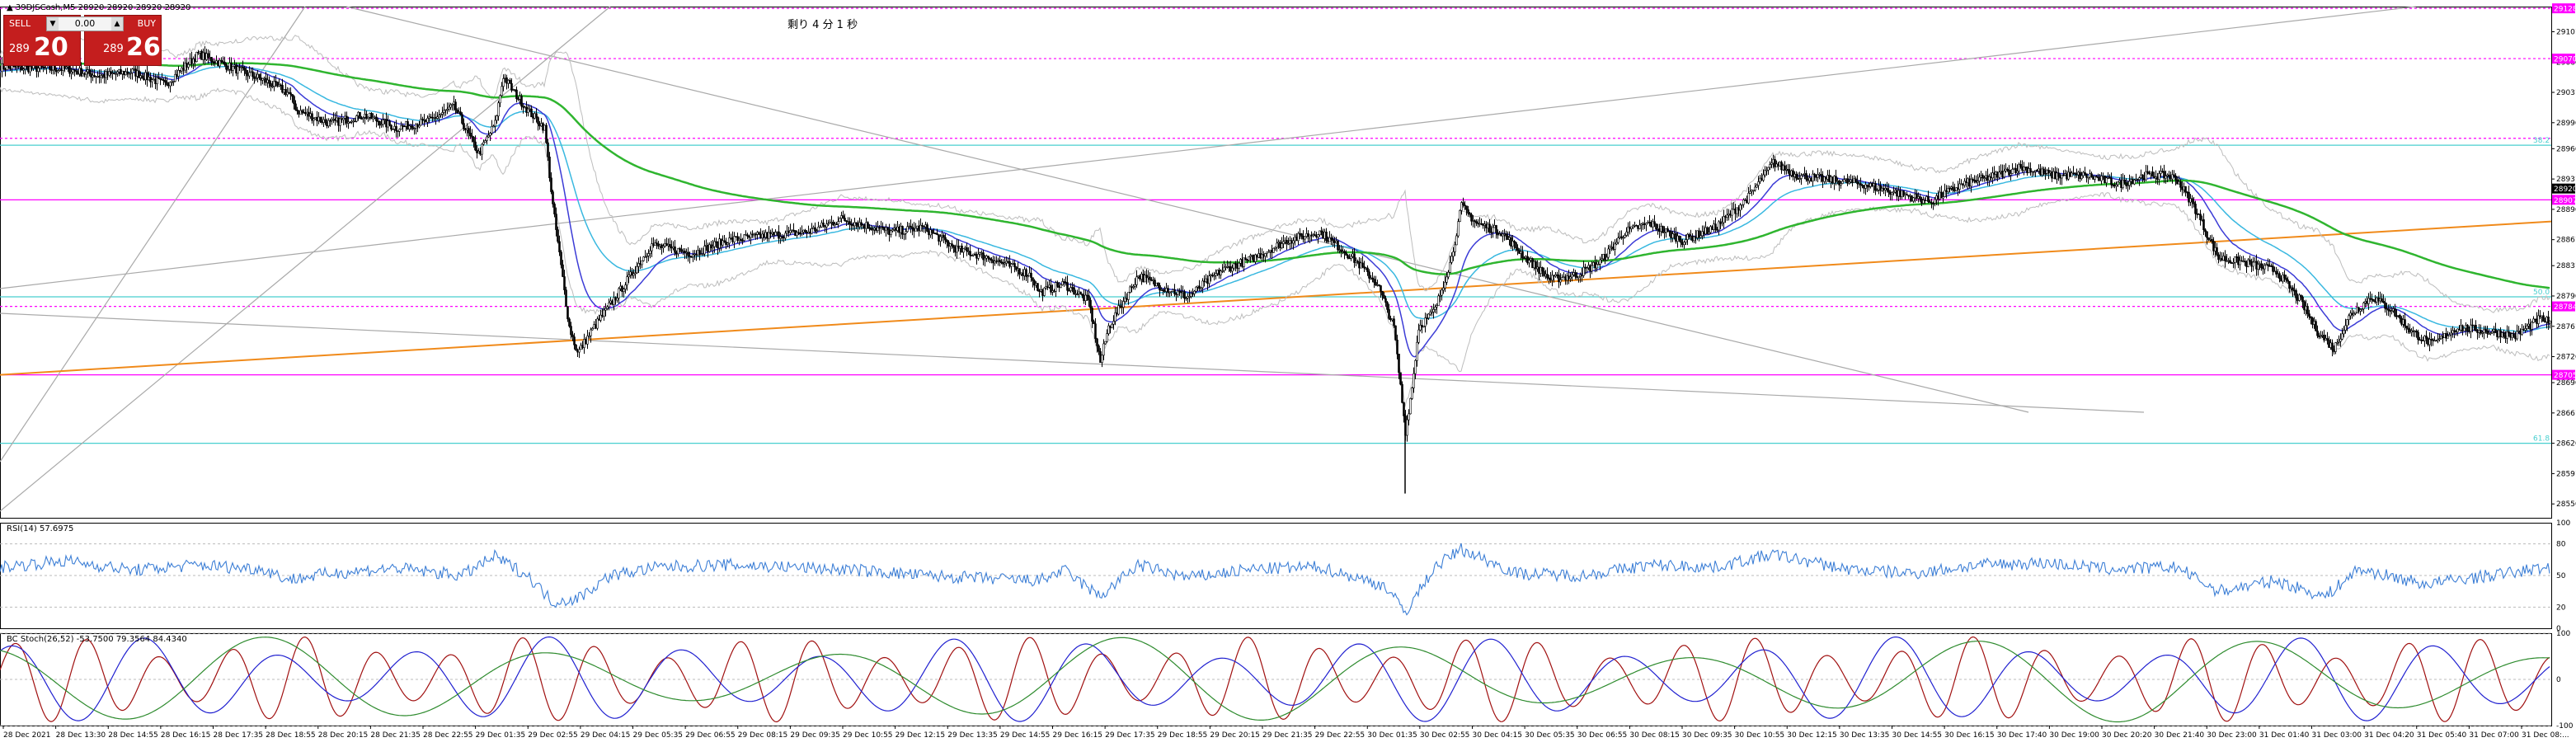 The image size is (2576, 747). Describe the element at coordinates (822, 25) in the screenshot. I see `candle-countdown: 剩り 4 分 1 秒` at that location.